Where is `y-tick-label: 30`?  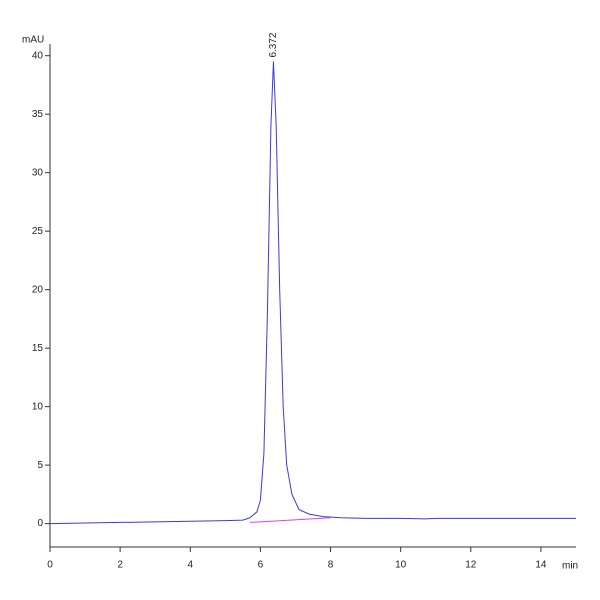
y-tick-label: 30 is located at coordinates (38, 172).